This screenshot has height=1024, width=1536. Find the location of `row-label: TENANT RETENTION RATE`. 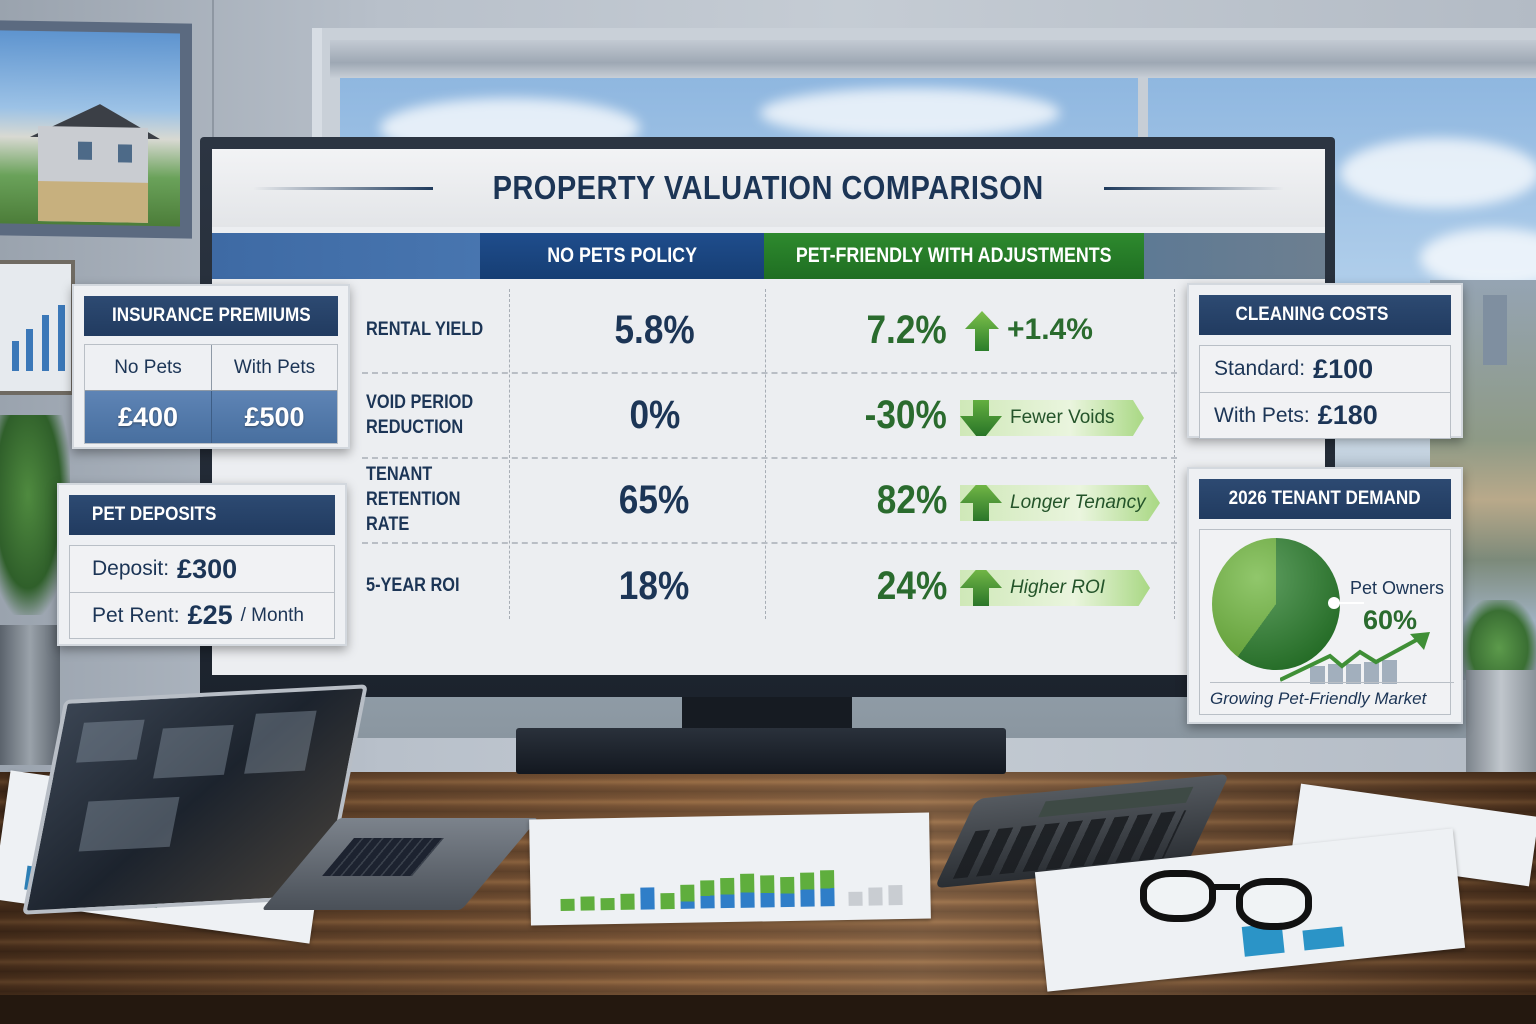

row-label: TENANT RETENTION RATE is located at coordinates (413, 499).